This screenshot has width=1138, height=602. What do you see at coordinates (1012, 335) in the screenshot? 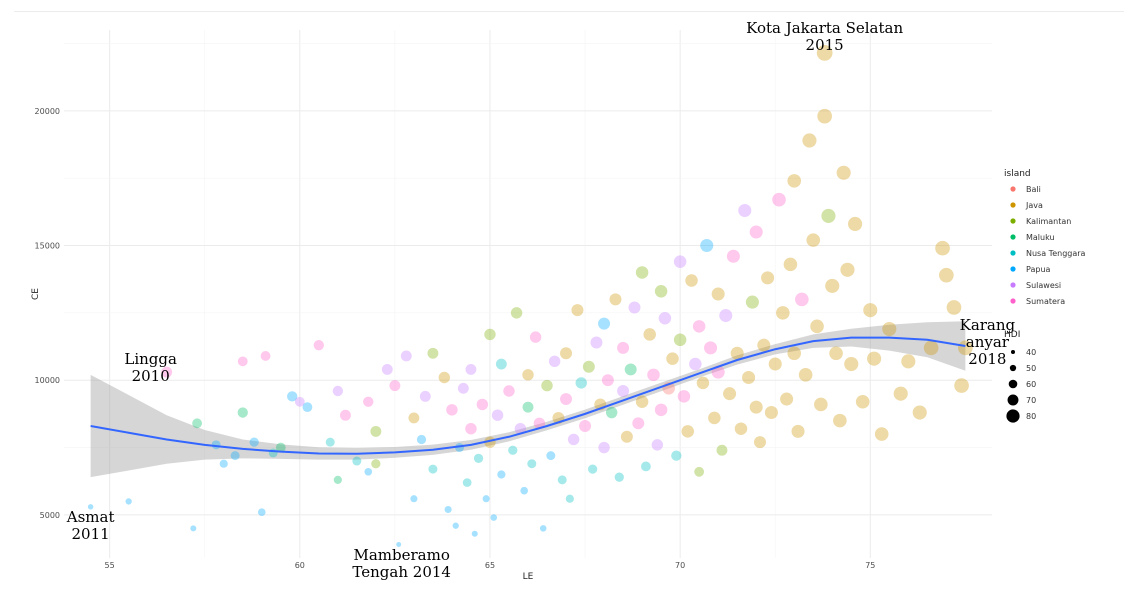
I see `size-legend-title: HDI` at bounding box center [1012, 335].